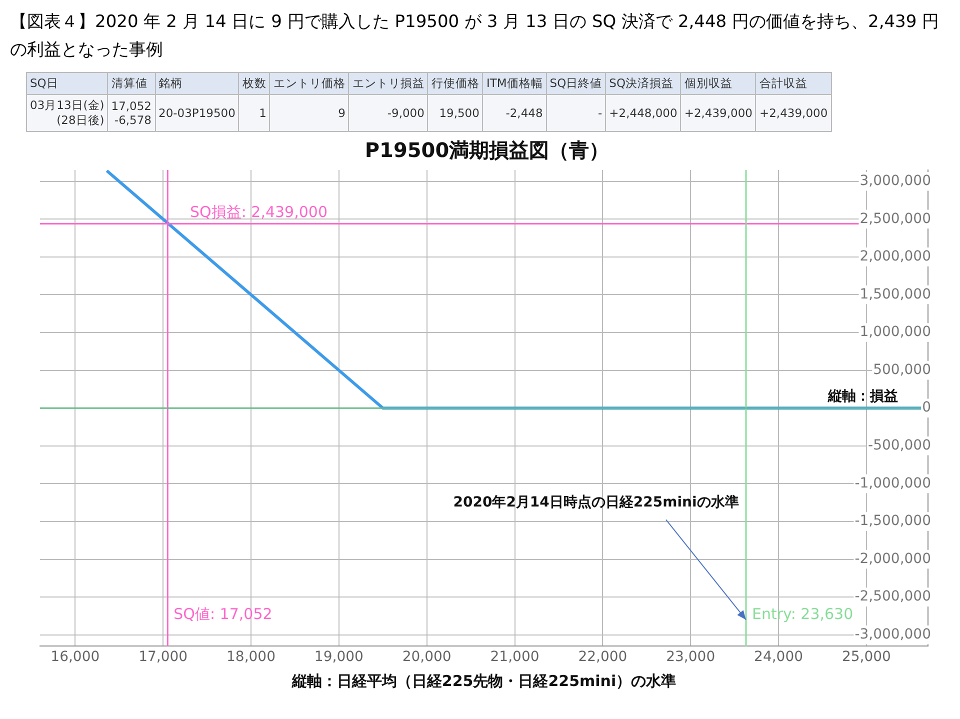 The image size is (960, 719). What do you see at coordinates (197, 83) in the screenshot?
I see `category-label: 銘柄` at bounding box center [197, 83].